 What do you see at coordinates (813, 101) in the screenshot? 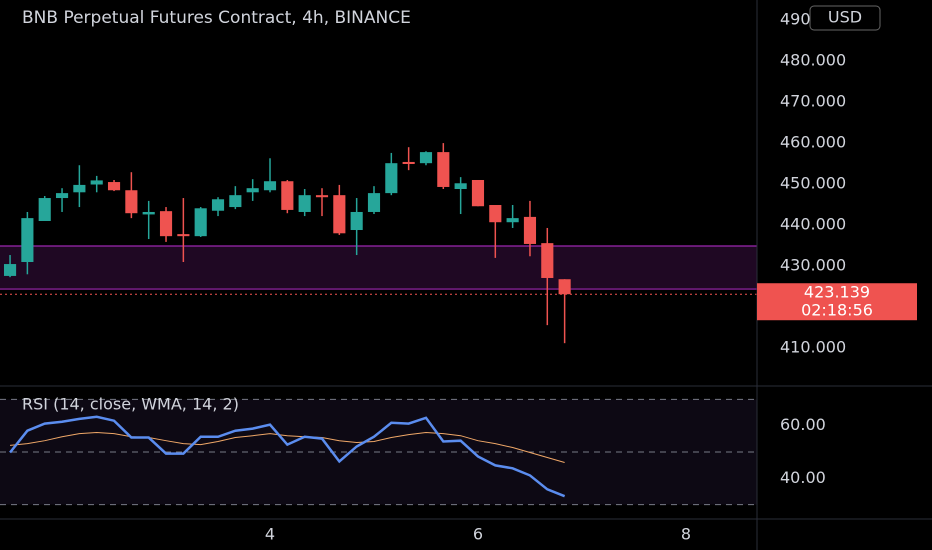
I see `y-tick-label: 470.000` at bounding box center [813, 101].